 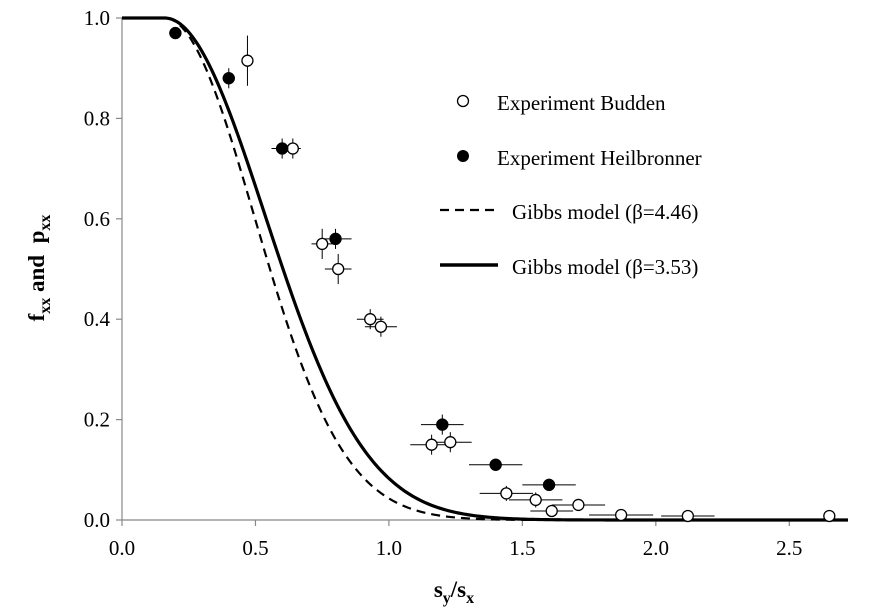 What do you see at coordinates (458, 589) in the screenshot?
I see `x-axis-title-sep: /s` at bounding box center [458, 589].